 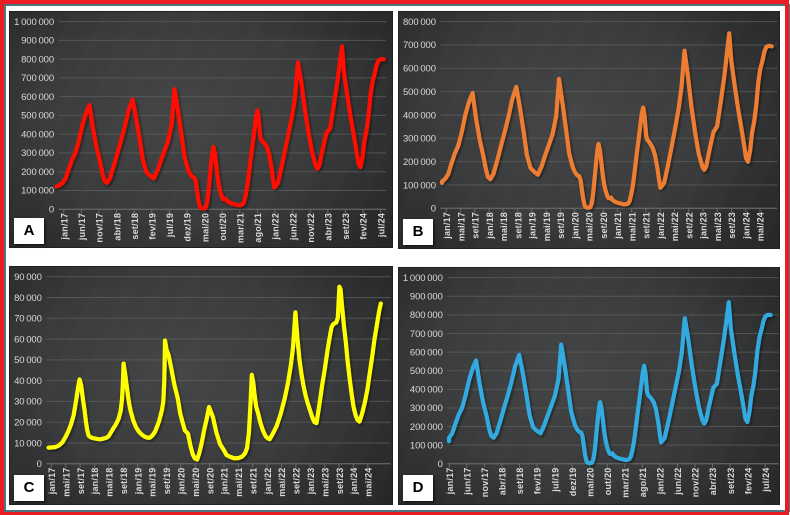 What do you see at coordinates (28, 339) in the screenshot?
I see `svg-text: 60 000` at bounding box center [28, 339].